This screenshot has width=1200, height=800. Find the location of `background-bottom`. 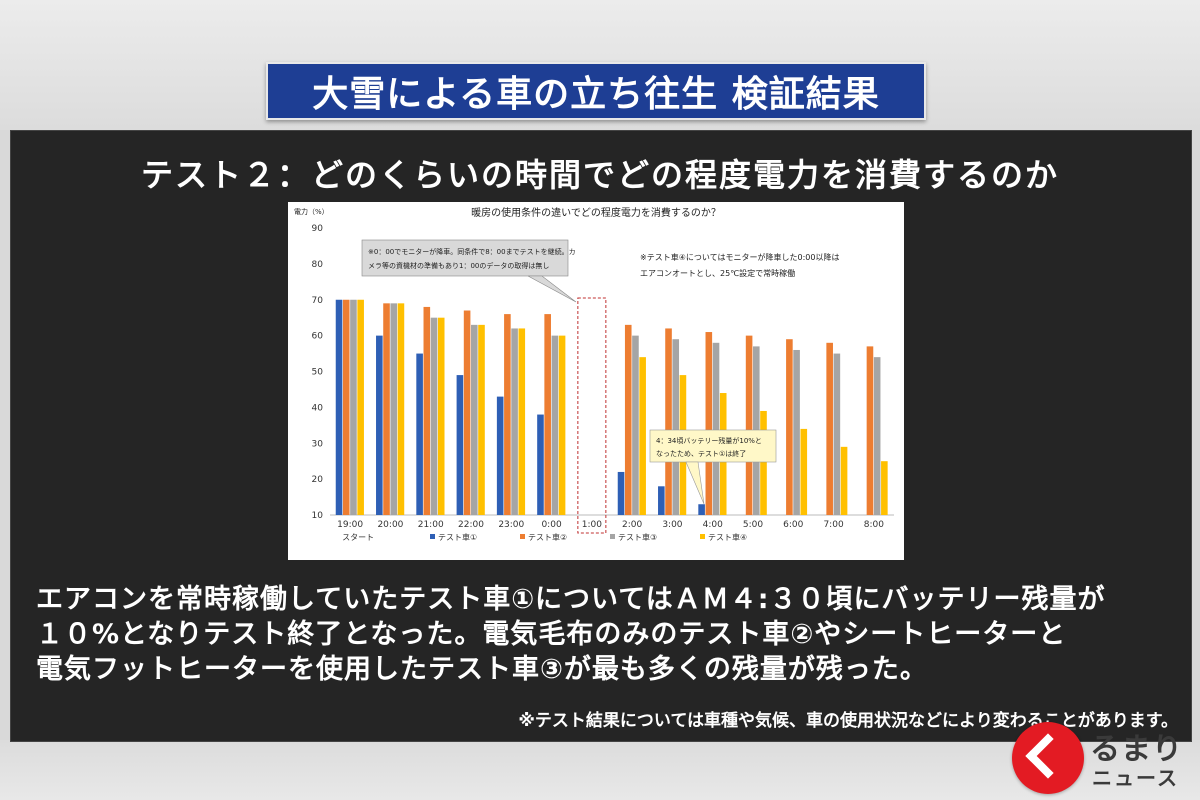

background-bottom is located at coordinates (600, 770).